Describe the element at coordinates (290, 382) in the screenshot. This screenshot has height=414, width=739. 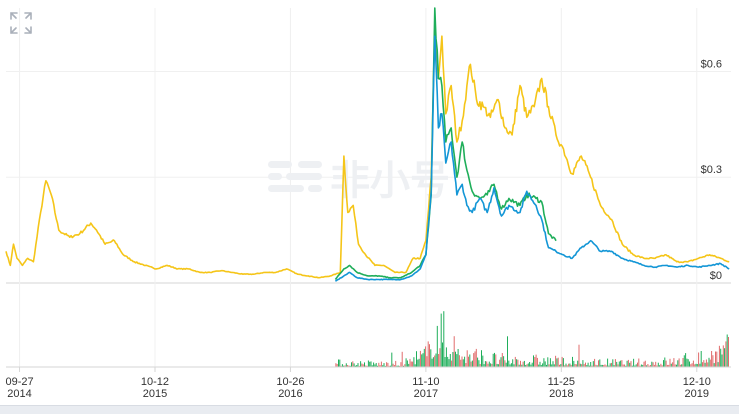
I see `x-tick-label: 10-26` at that location.